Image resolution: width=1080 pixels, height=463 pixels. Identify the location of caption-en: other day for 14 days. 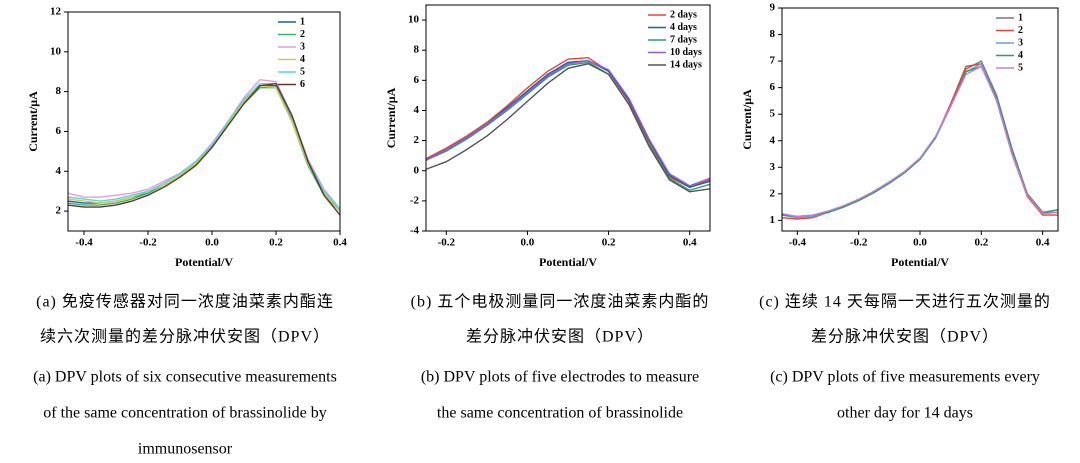
(905, 413).